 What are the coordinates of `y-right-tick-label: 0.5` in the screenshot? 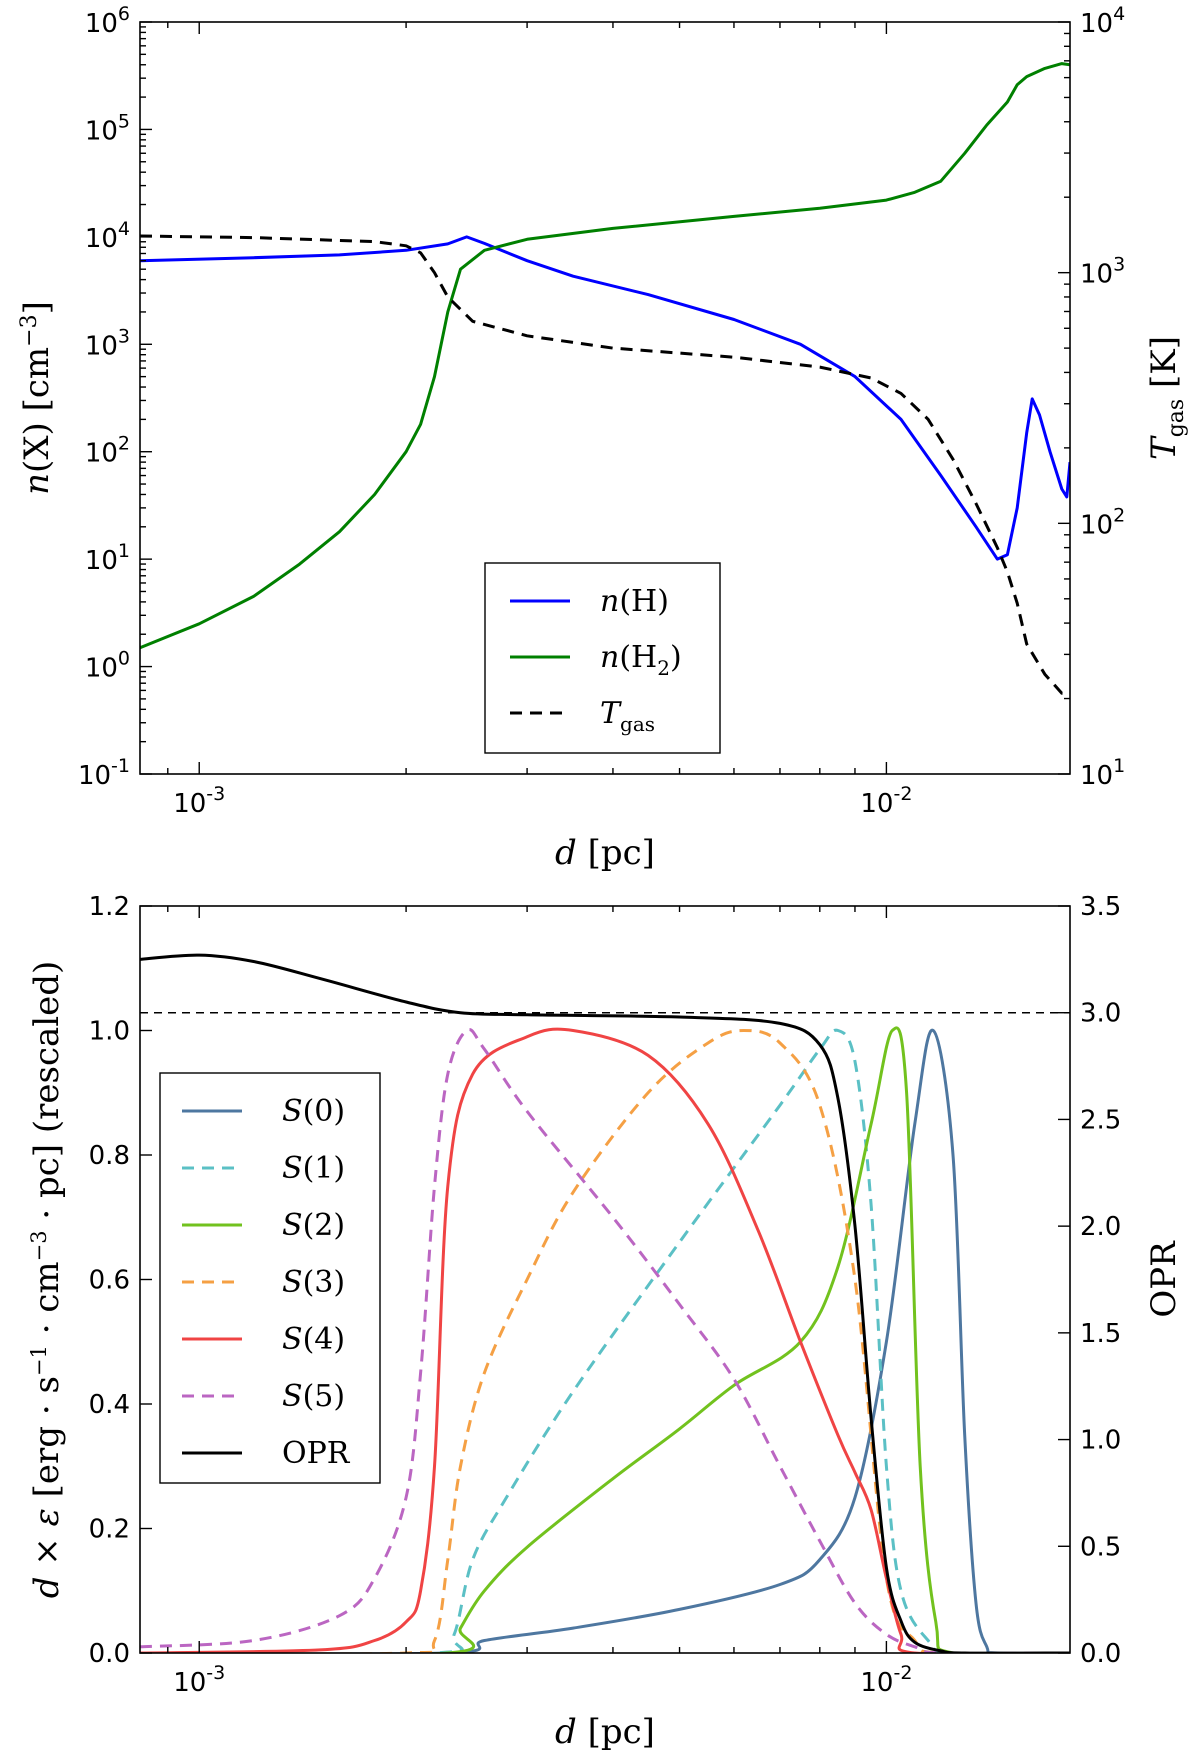 It's located at (1100, 1547).